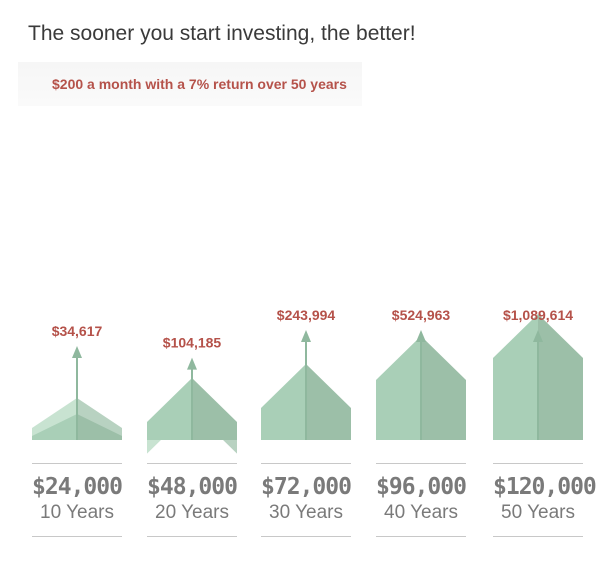 The height and width of the screenshot is (562, 615). I want to click on years-label: 10 Years, so click(77, 512).